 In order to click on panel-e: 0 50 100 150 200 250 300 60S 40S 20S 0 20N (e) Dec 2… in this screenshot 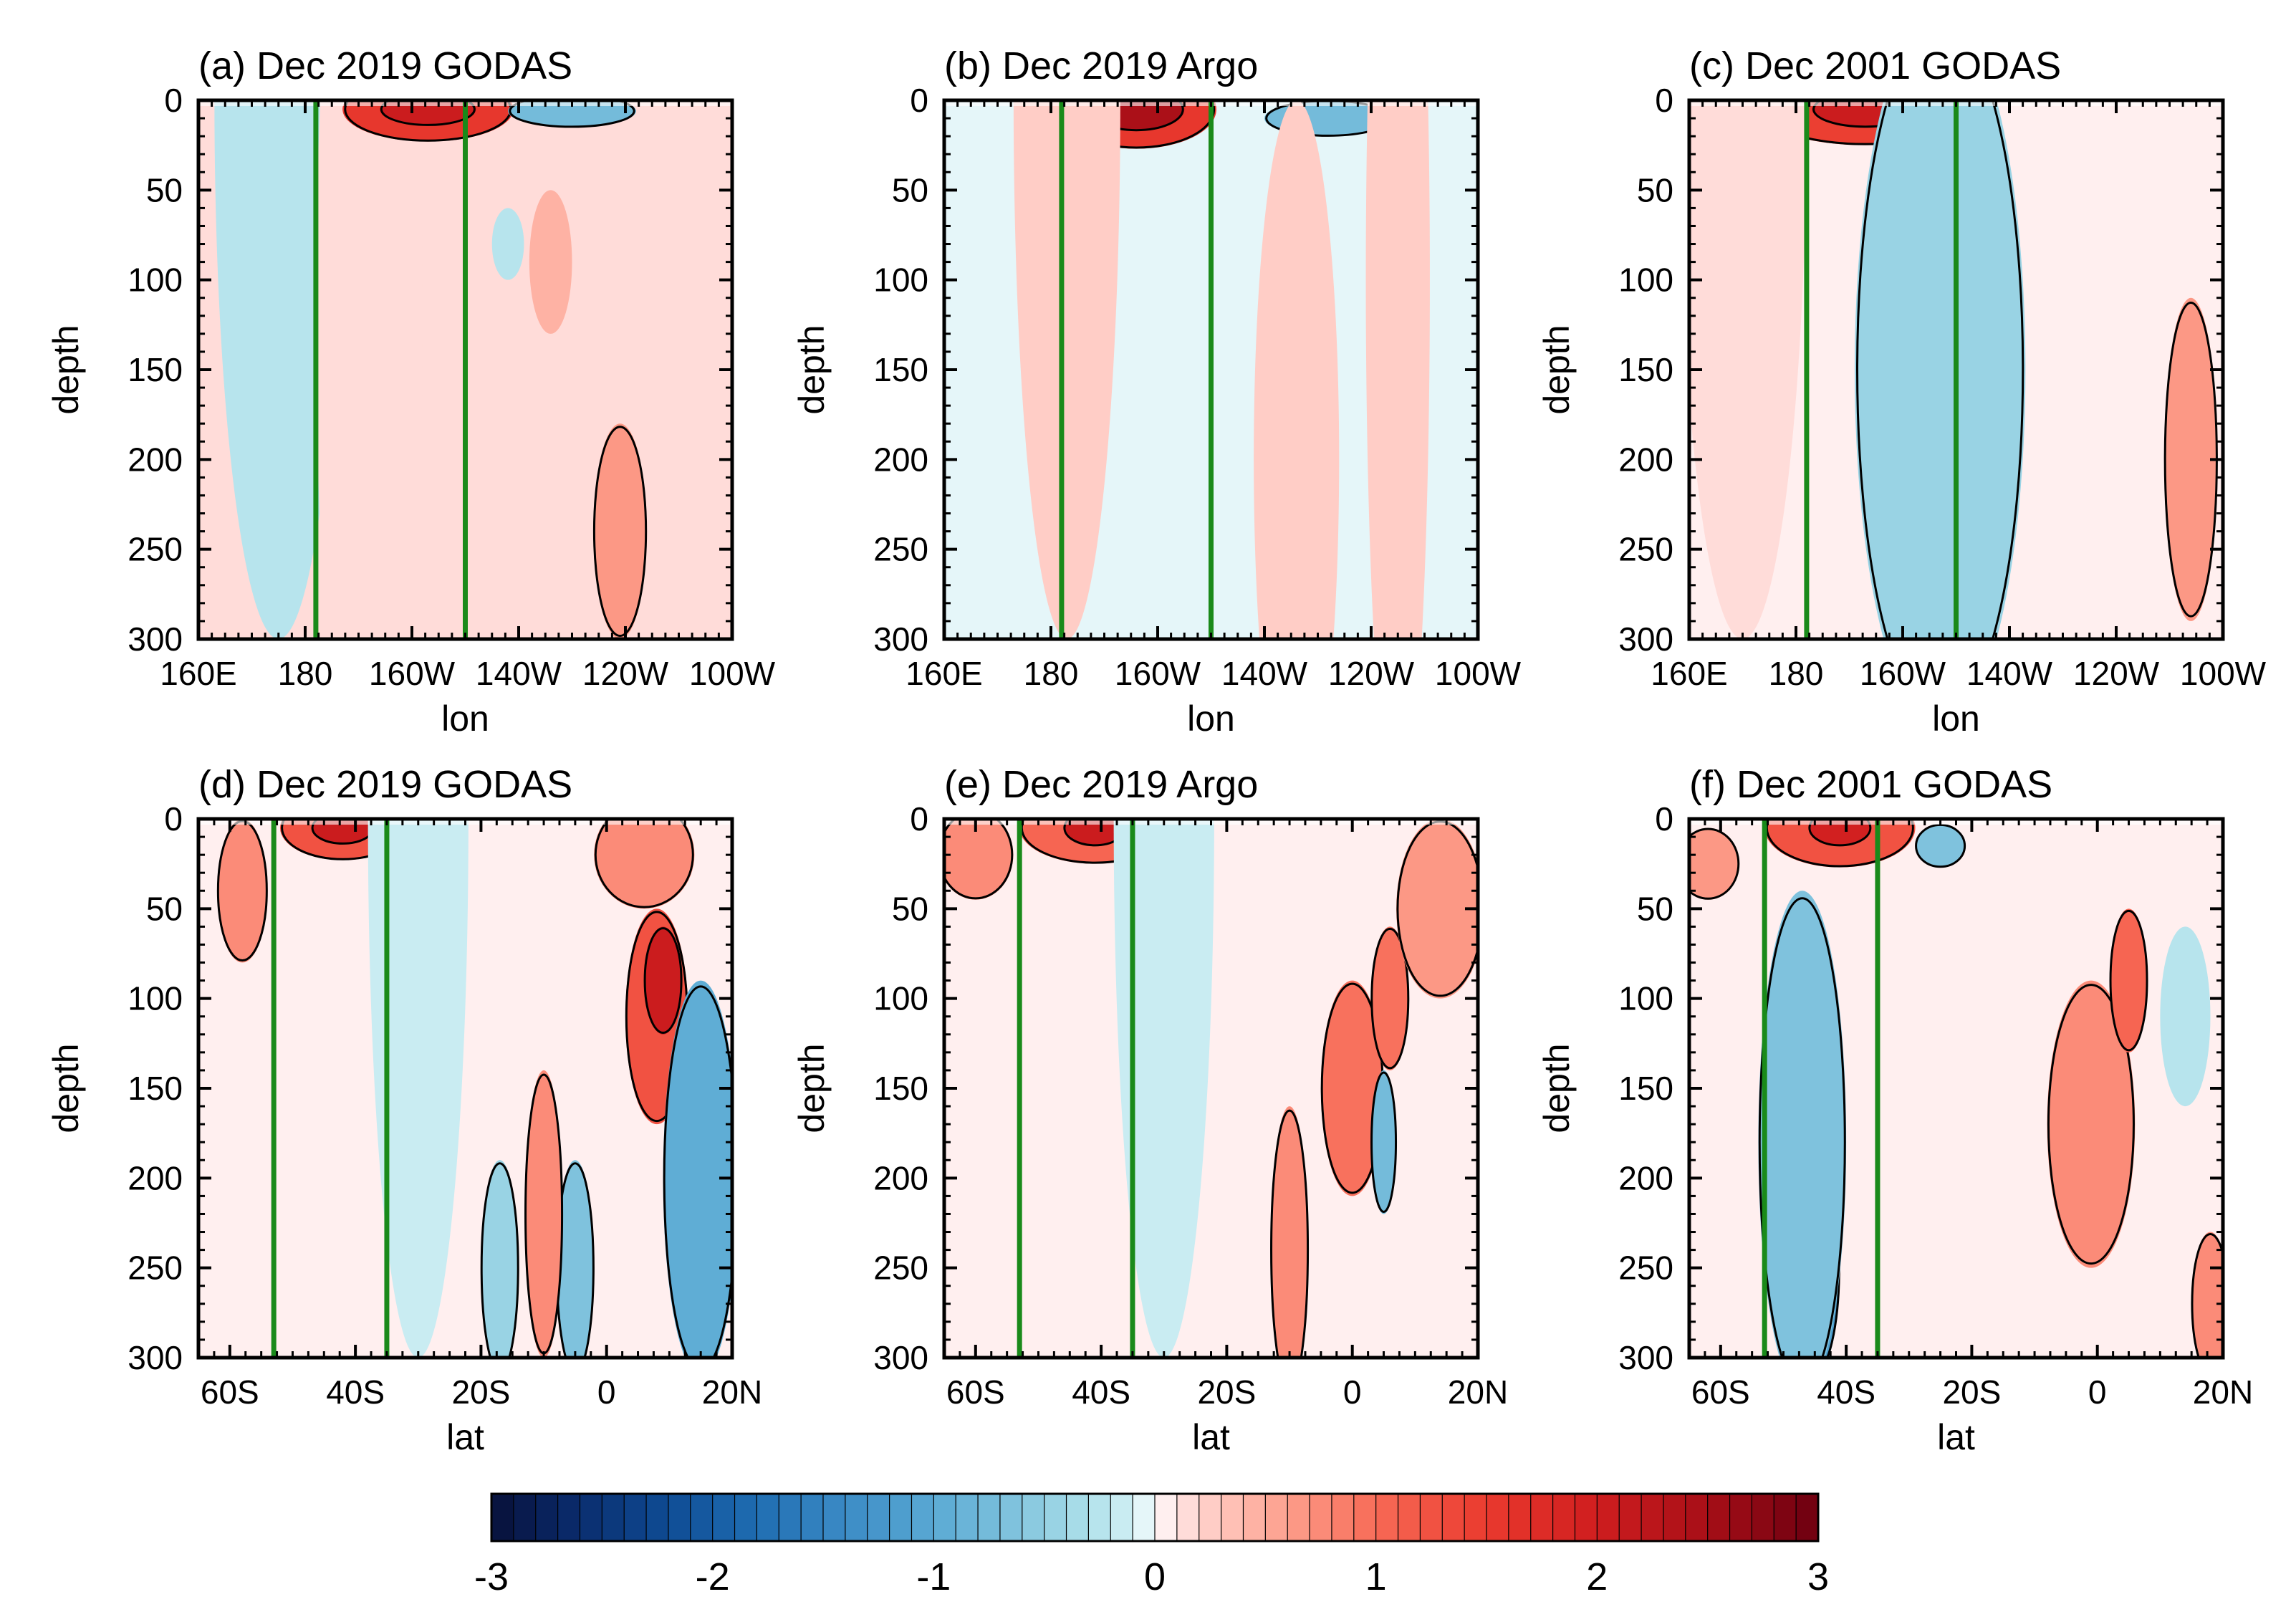, I will do `click(1150, 1110)`.